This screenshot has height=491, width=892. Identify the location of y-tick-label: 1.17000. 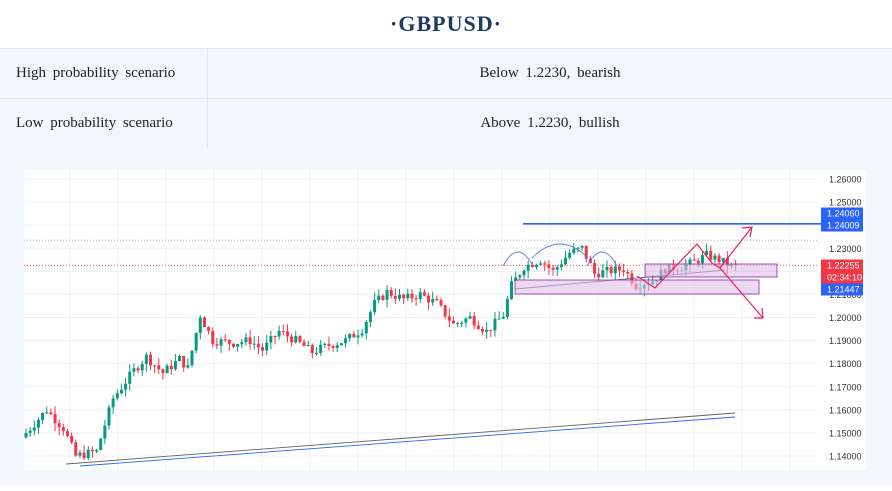
(845, 387).